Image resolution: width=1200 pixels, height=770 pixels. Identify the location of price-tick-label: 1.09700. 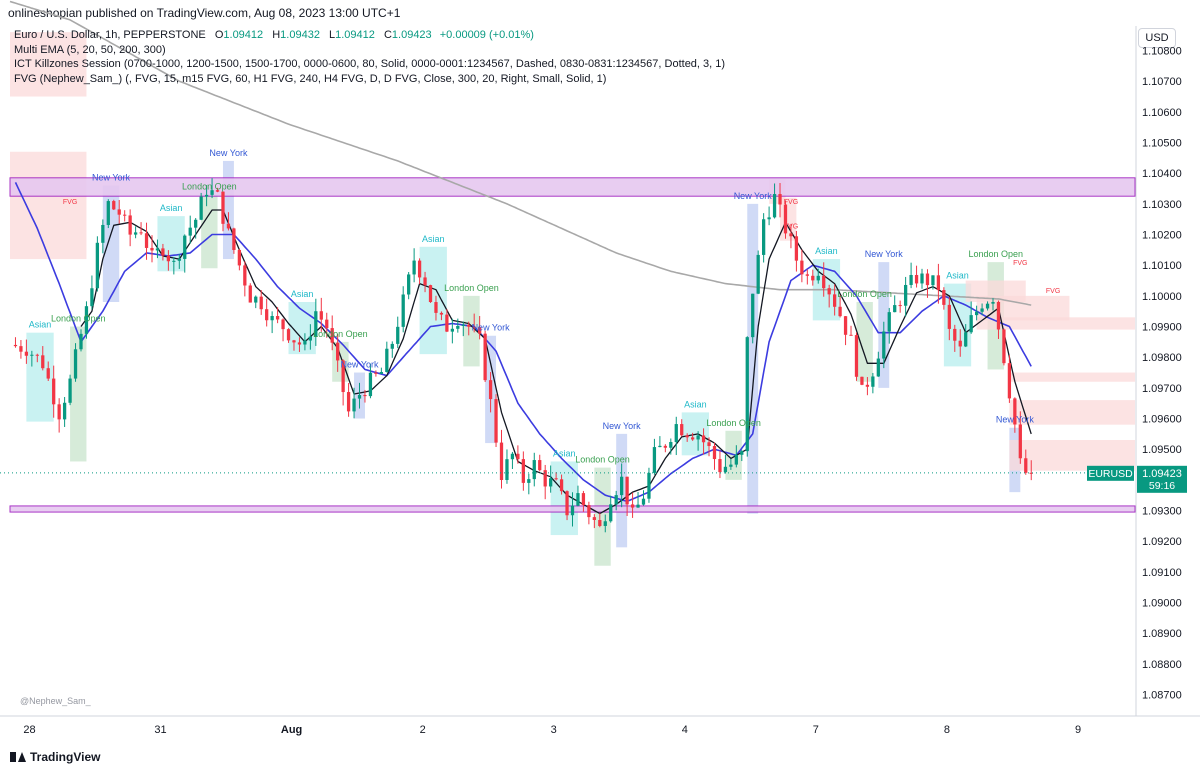
(1162, 389).